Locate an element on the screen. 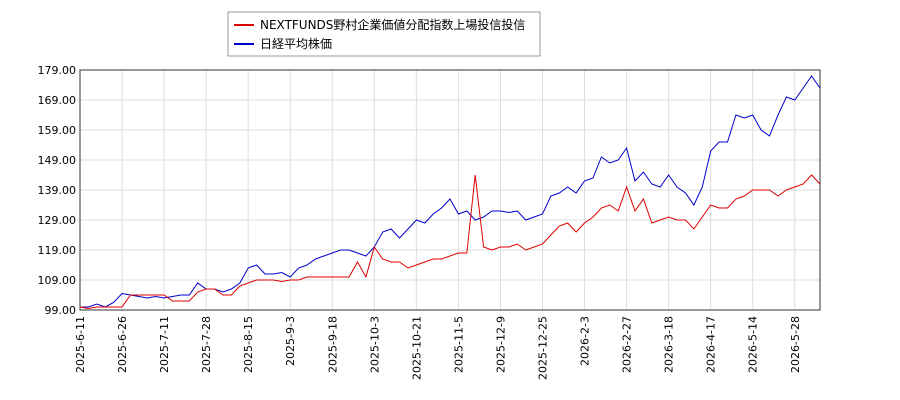 Image resolution: width=900 pixels, height=400 pixels. y-tick-label: 119.00 is located at coordinates (57, 250).